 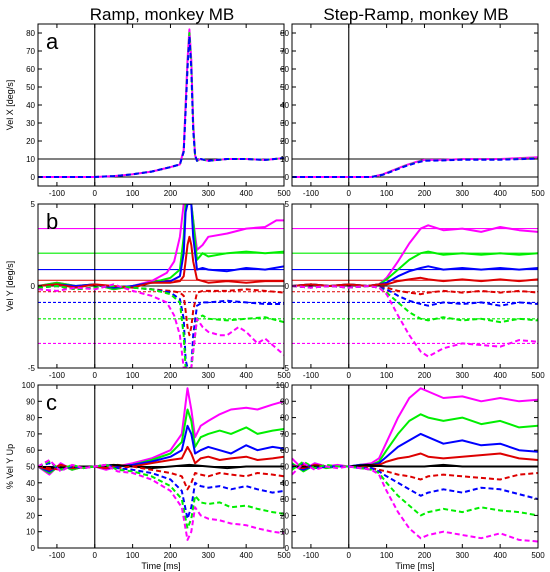 I want to click on panel-letter-a: a, so click(x=52, y=41).